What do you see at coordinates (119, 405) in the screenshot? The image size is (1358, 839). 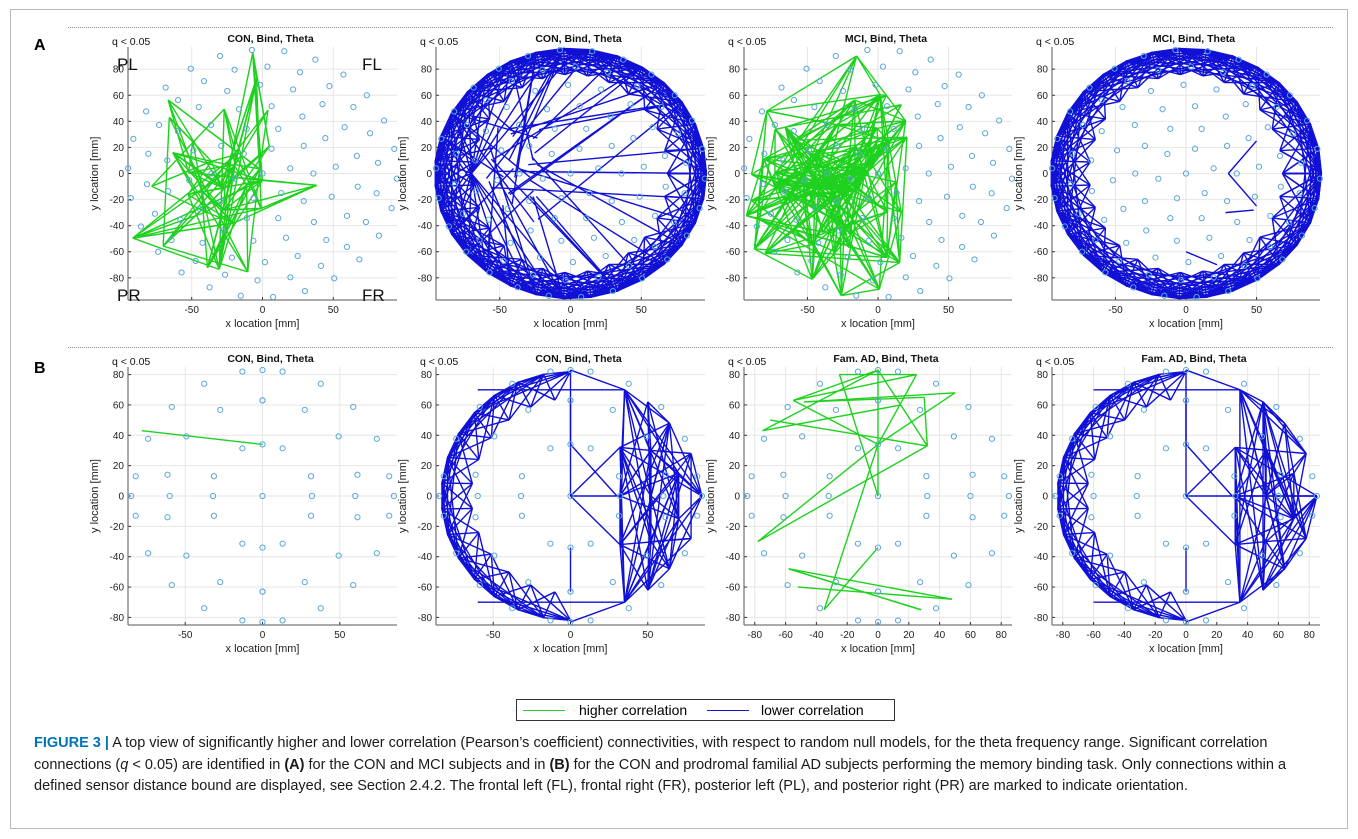 I see `y-tick-label: 60` at bounding box center [119, 405].